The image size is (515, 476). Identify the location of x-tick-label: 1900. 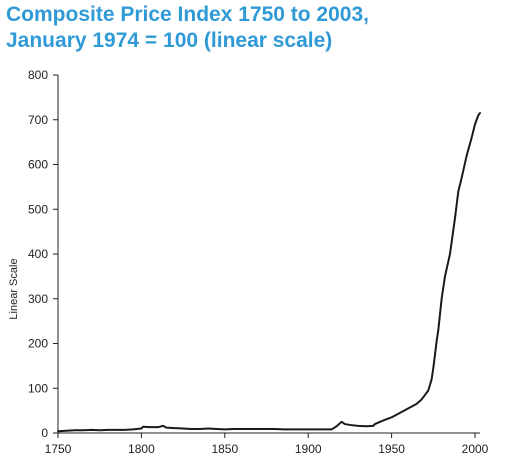
(308, 449).